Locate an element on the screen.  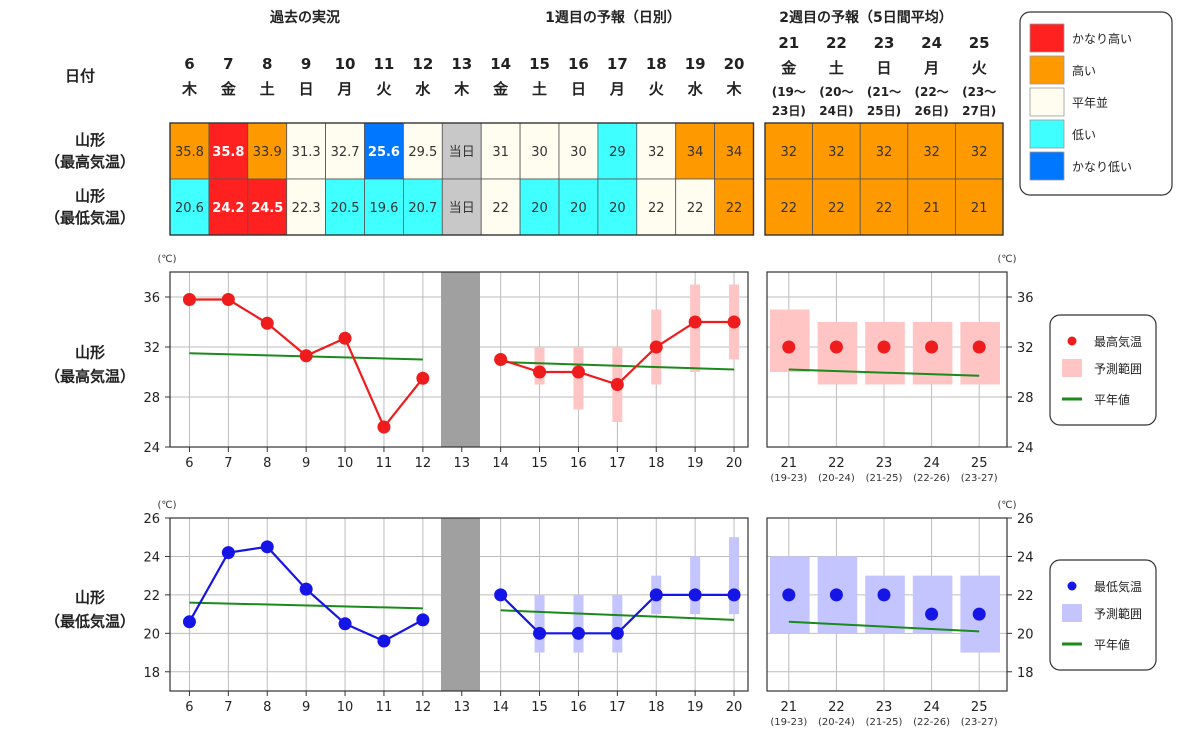
legend-label: 低い is located at coordinates (1084, 135).